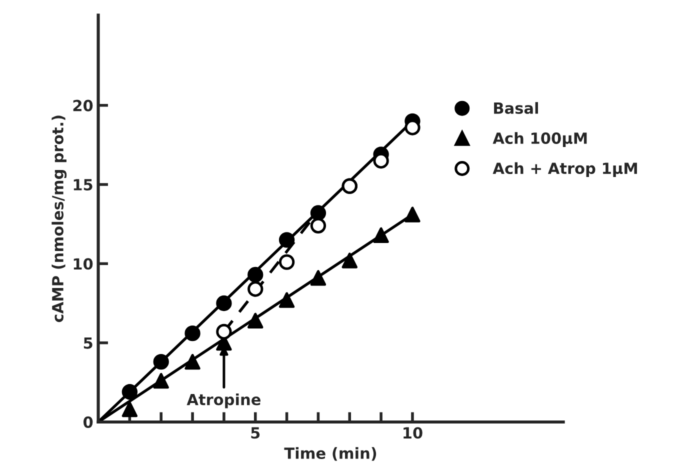 This screenshot has height=472, width=673. Describe the element at coordinates (516, 108) in the screenshot. I see `legend-label: Basal` at that location.